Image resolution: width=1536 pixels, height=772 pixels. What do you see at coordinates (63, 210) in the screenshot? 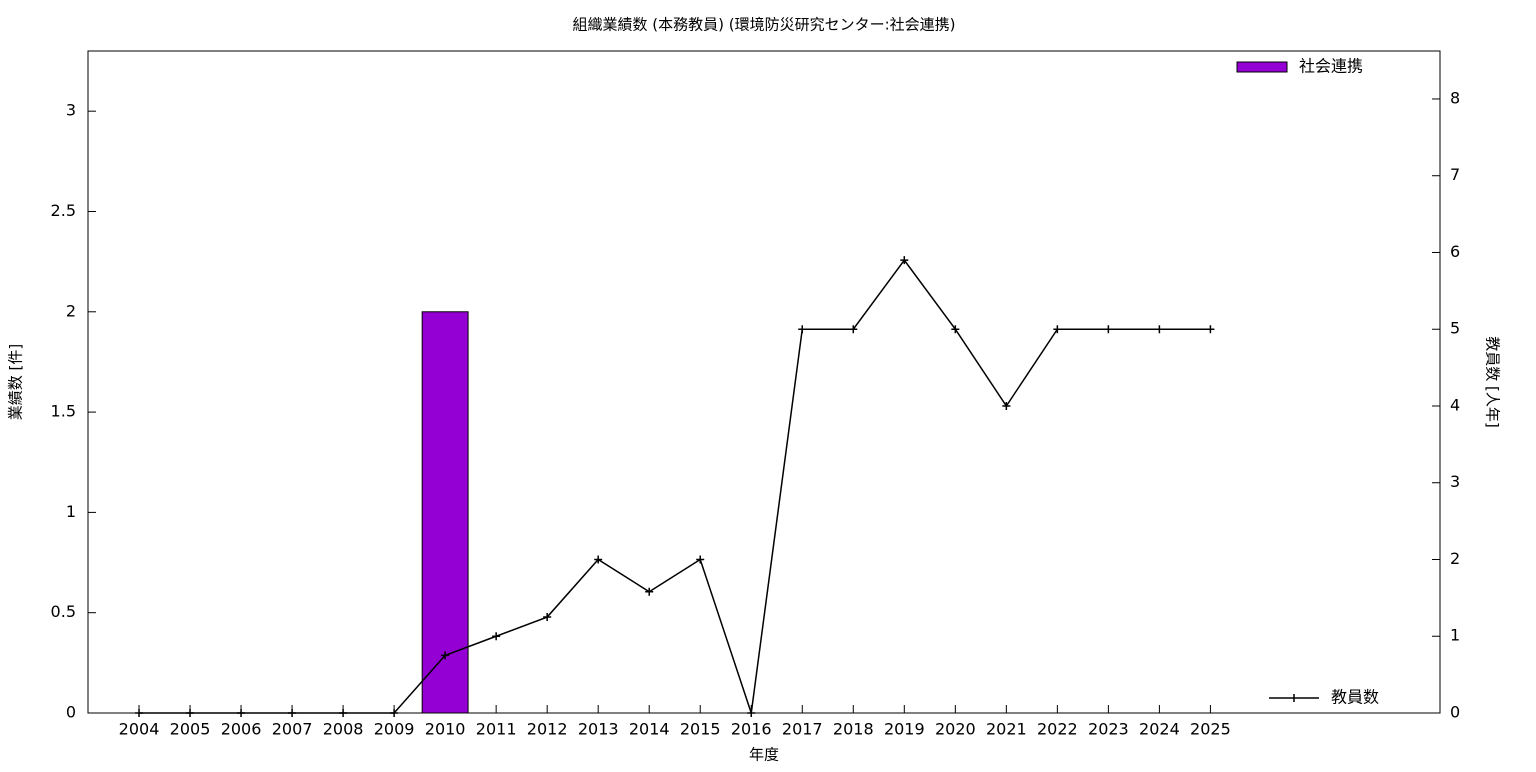
I see `y-tick-label: 2.5` at bounding box center [63, 210].